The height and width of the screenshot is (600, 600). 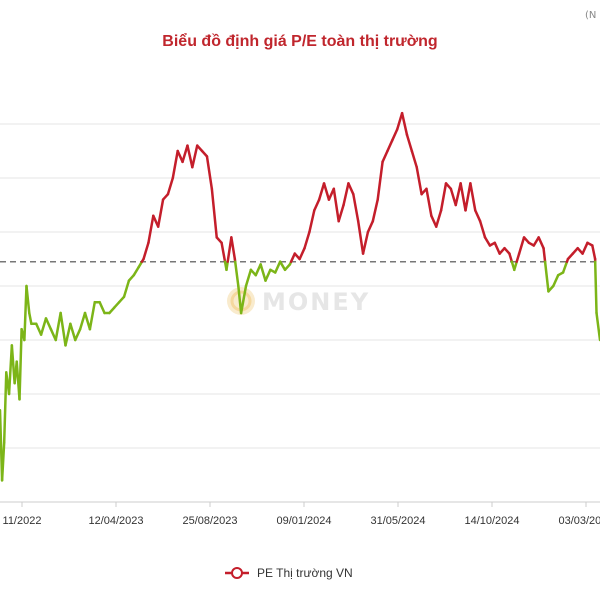 What do you see at coordinates (115, 521) in the screenshot?
I see `x-tick-label: 12/04/2023` at bounding box center [115, 521].